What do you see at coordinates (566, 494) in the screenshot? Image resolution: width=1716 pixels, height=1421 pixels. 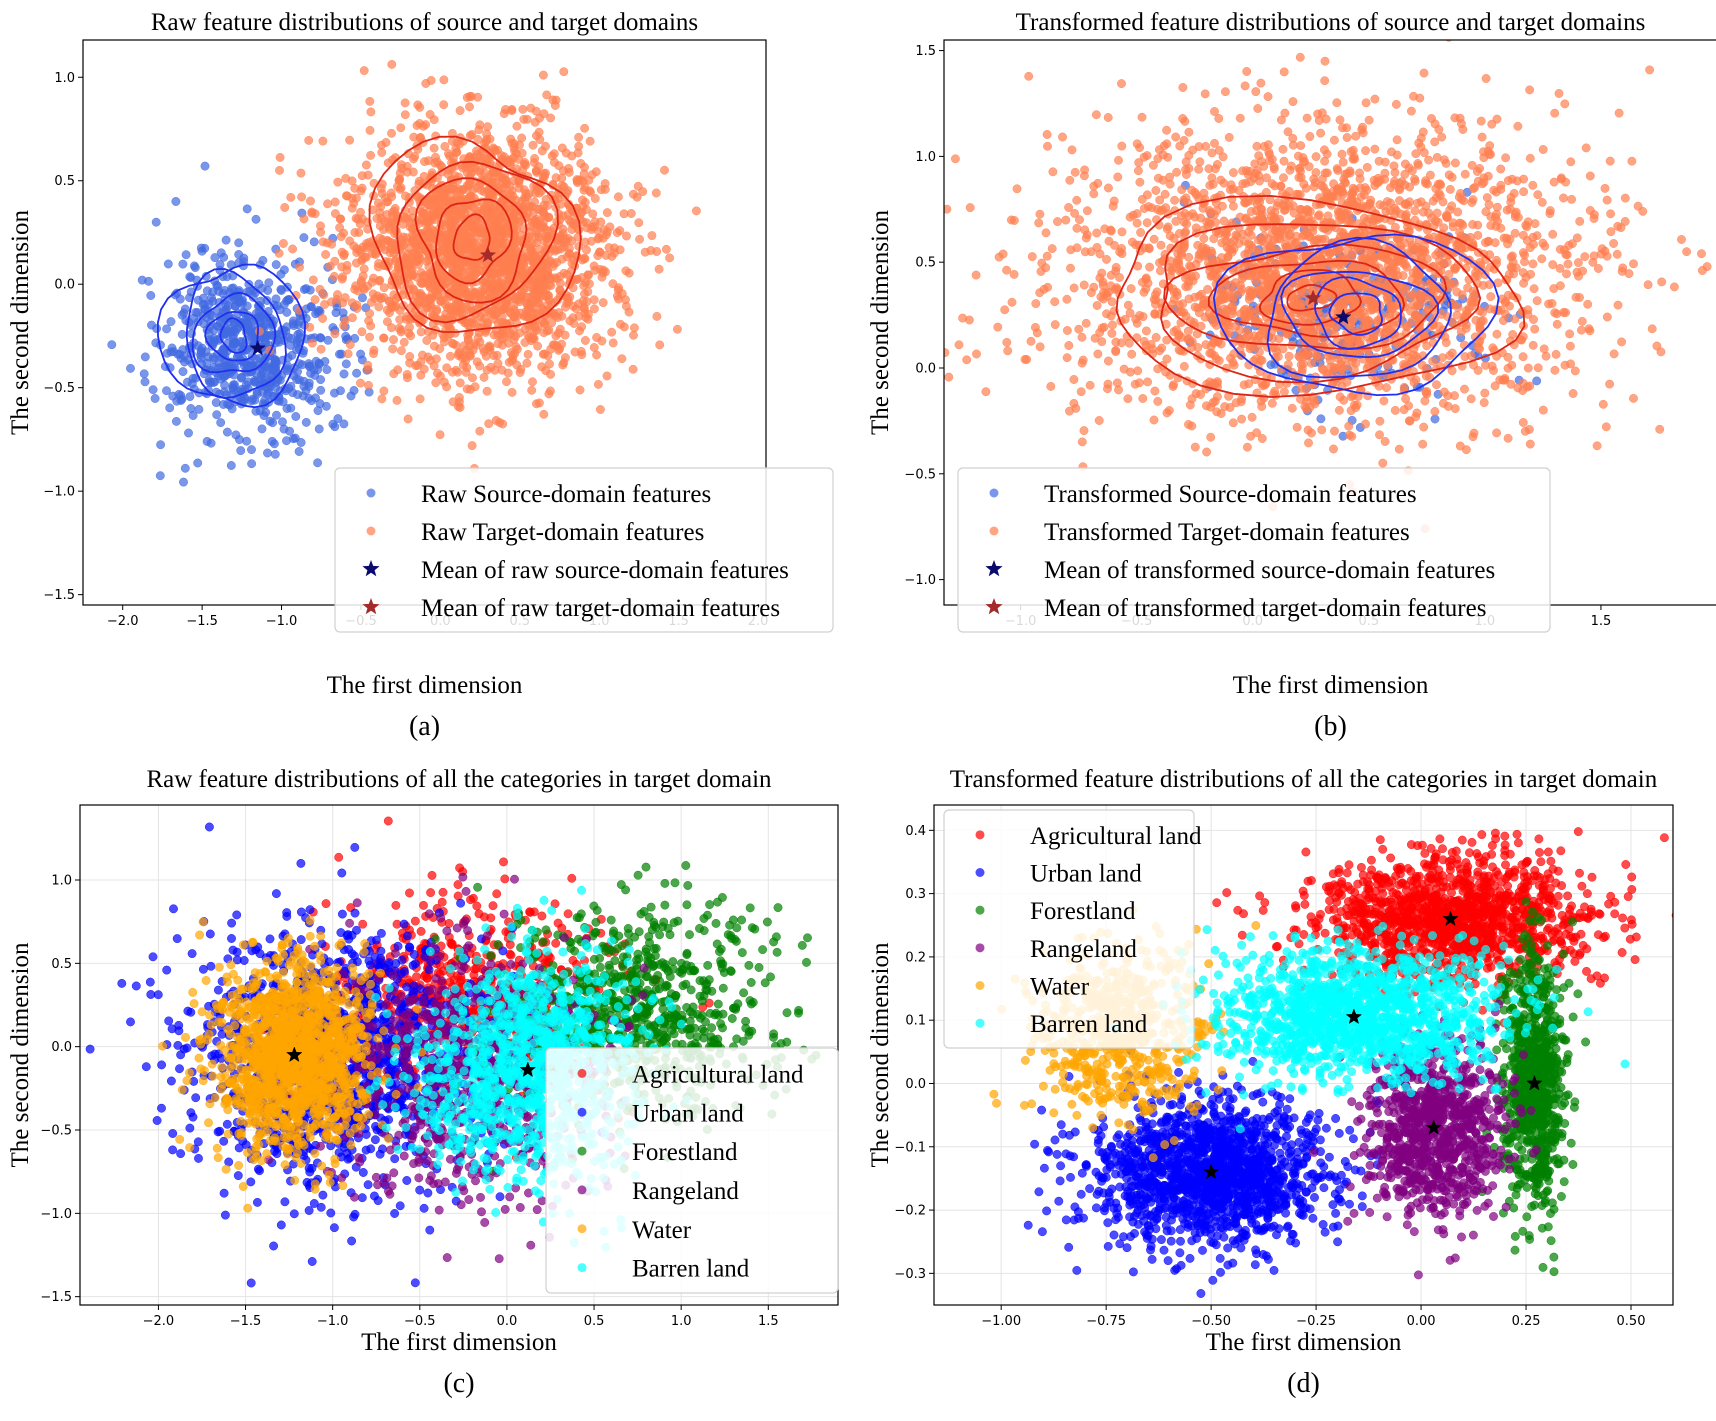 I see `legend-label: Raw Source-domain features` at bounding box center [566, 494].